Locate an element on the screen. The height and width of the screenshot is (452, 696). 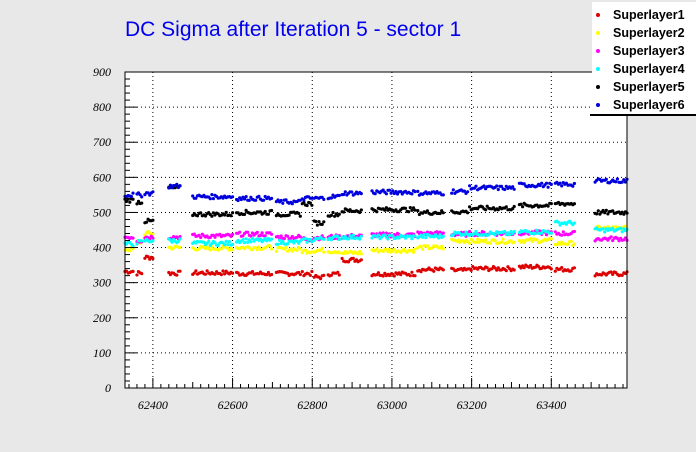
series-Superlayer6 is located at coordinates (376, 191).